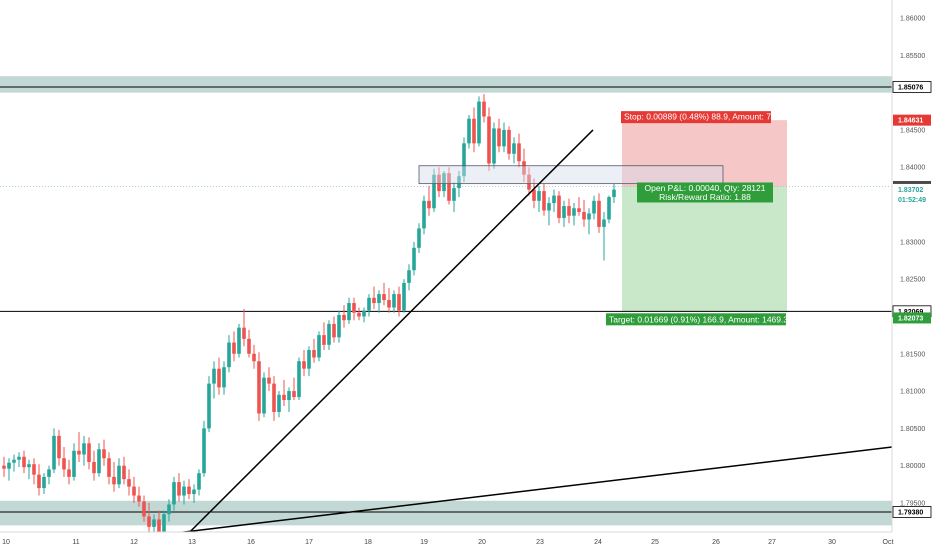 This screenshot has width=932, height=550. Describe the element at coordinates (910, 512) in the screenshot. I see `price-tag-label: 1.79380` at that location.